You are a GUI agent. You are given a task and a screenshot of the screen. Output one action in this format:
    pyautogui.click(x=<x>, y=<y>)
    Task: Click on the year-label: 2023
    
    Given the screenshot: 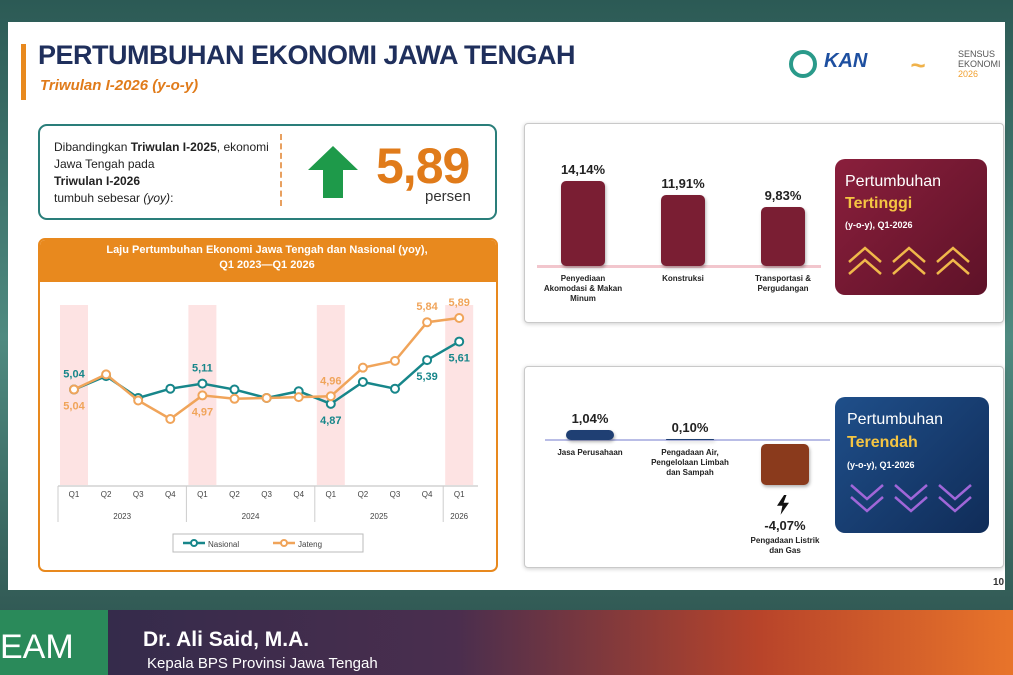 What is the action you would take?
    pyautogui.click(x=122, y=516)
    